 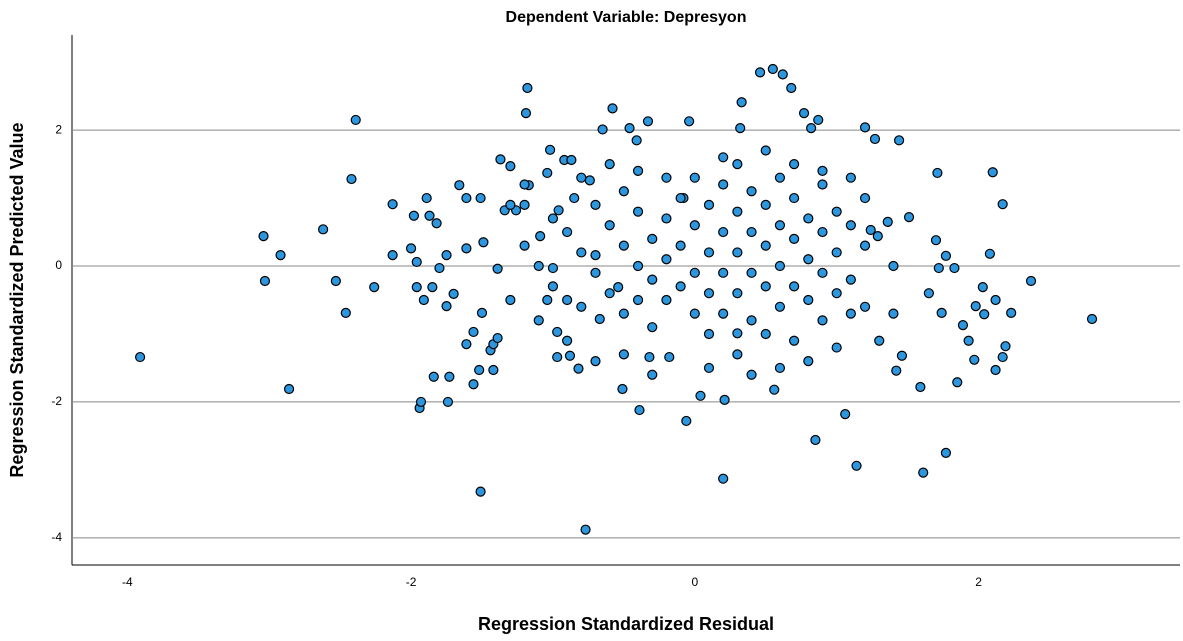 What do you see at coordinates (58, 129) in the screenshot?
I see `y-tick-label: 2` at bounding box center [58, 129].